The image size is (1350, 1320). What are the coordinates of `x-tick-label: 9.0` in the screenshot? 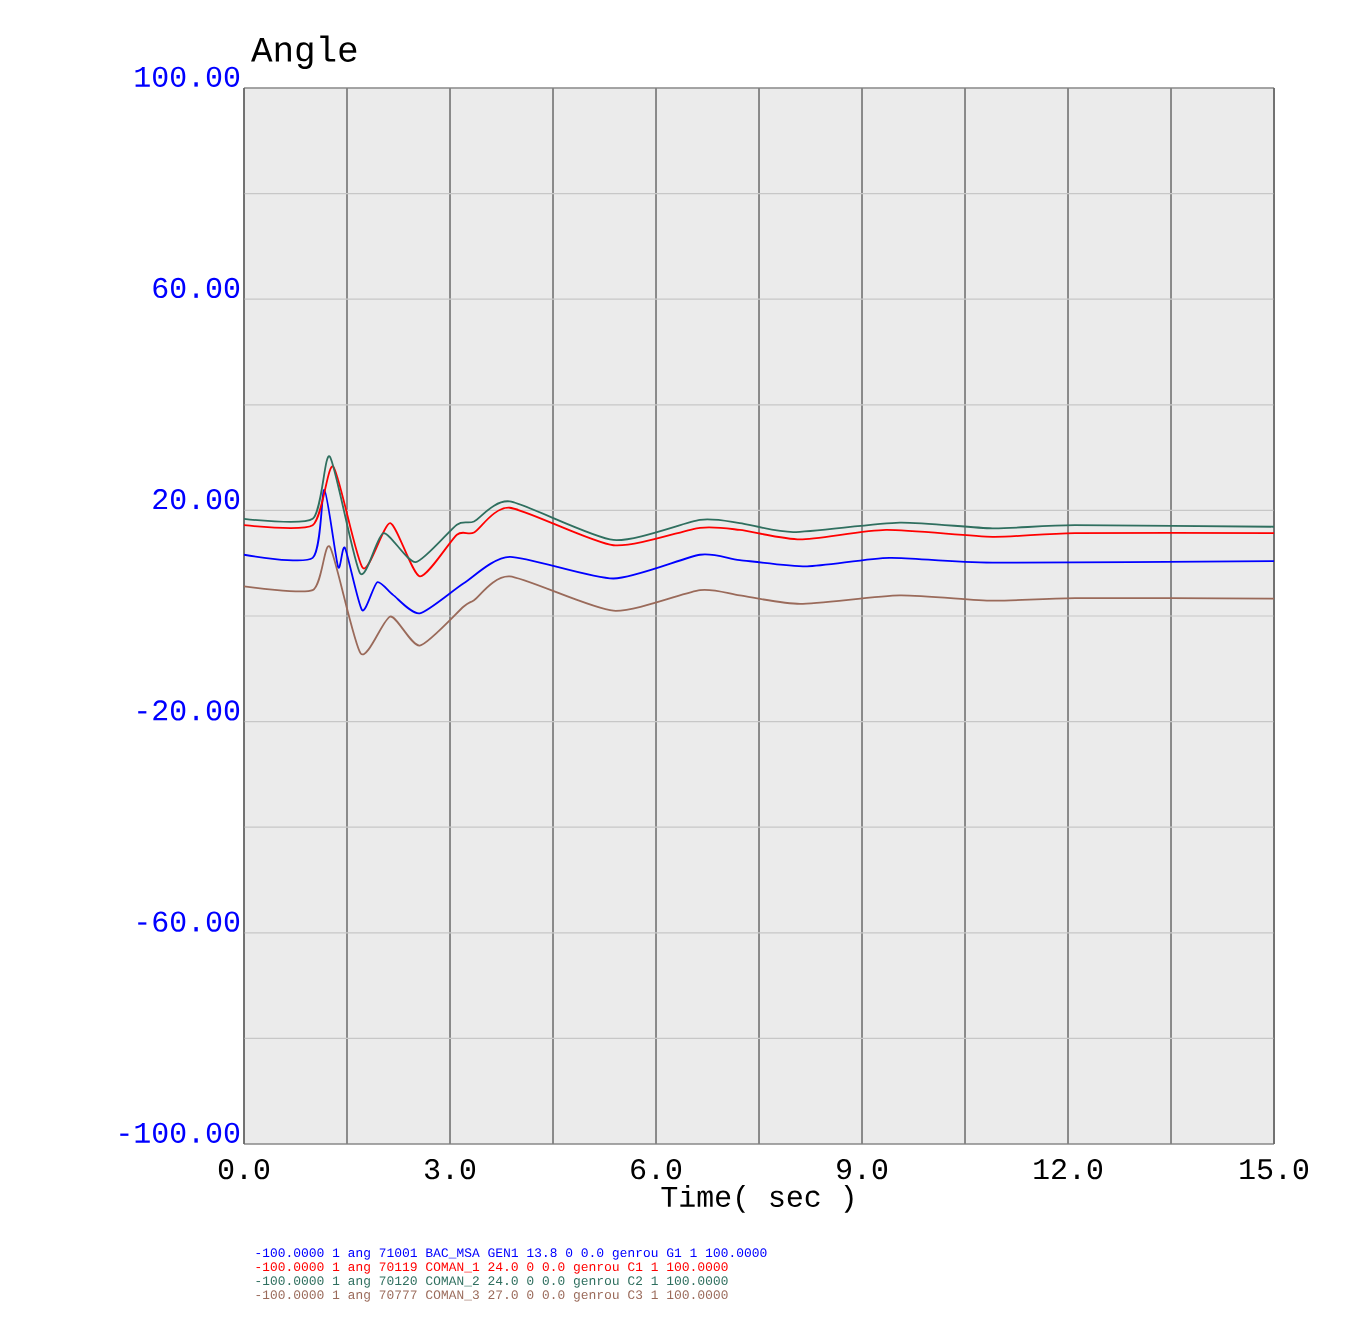 It's located at (862, 1169).